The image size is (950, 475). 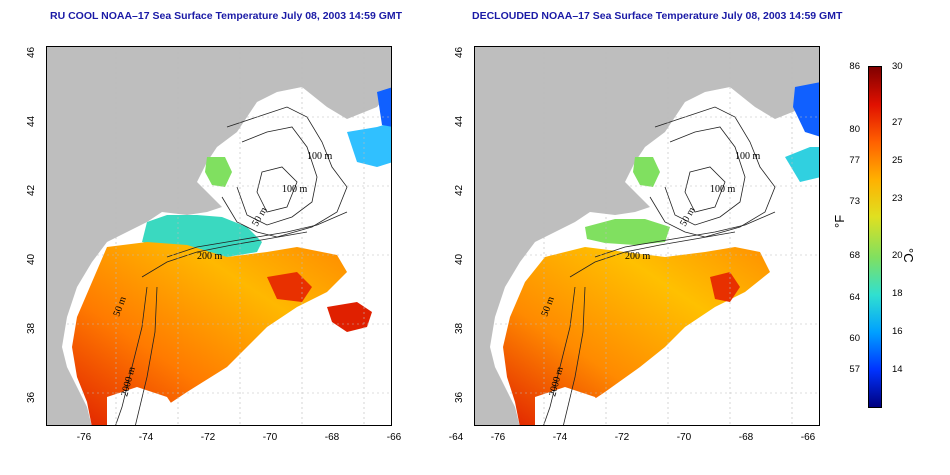 I want to click on c-tick: 20, so click(x=897, y=255).